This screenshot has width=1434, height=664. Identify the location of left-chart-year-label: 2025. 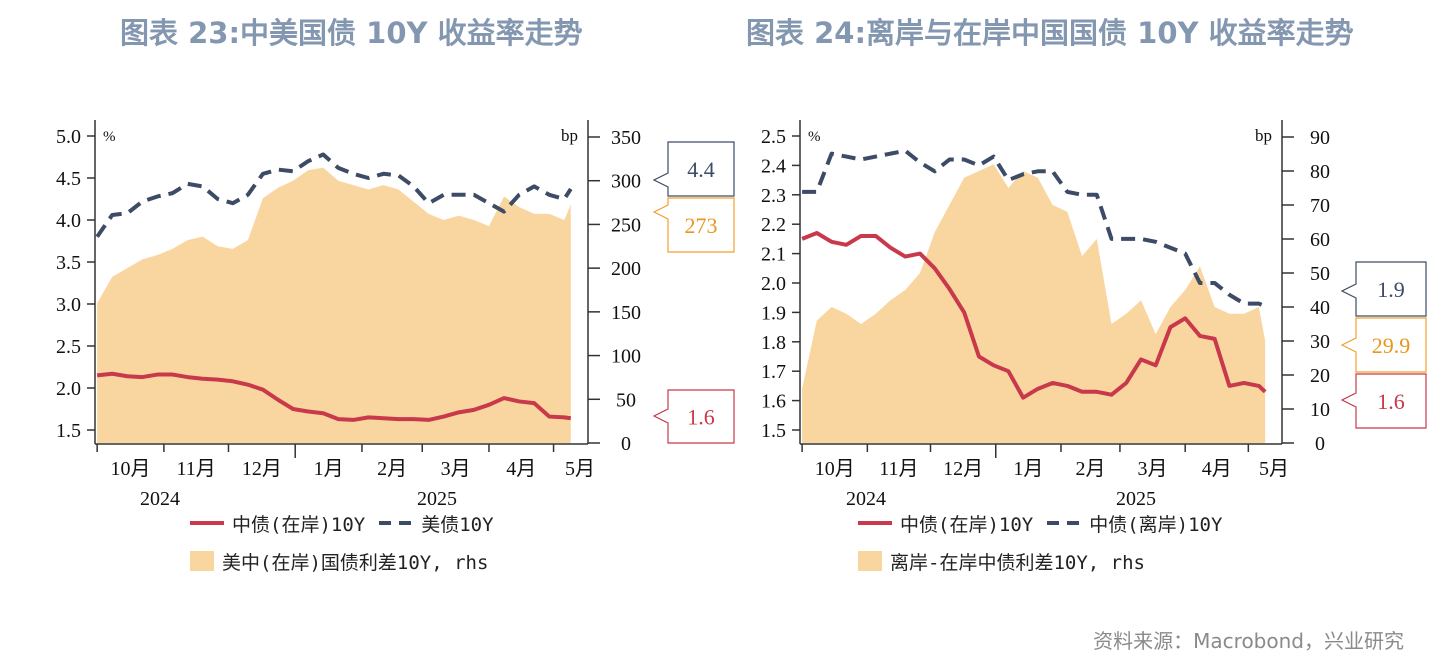
(437, 499).